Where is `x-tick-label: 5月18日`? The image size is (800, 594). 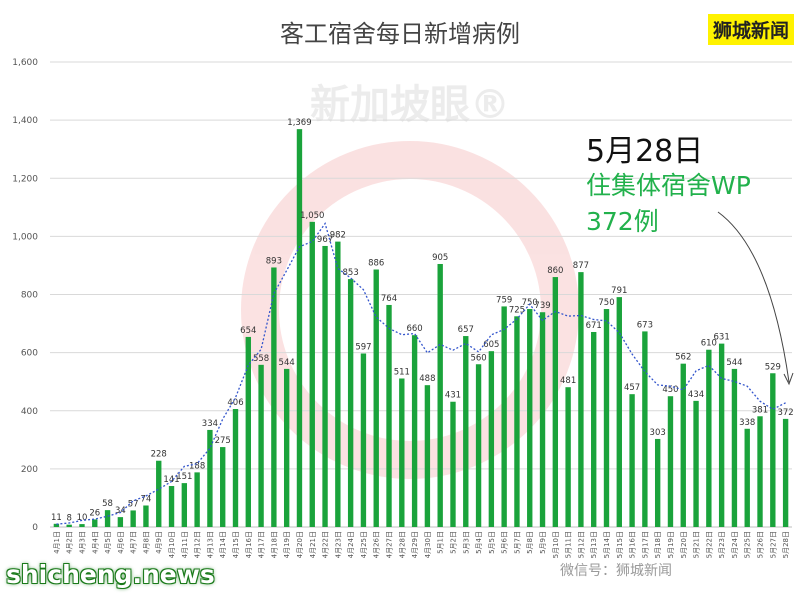 x-tick-label: 5月18日 is located at coordinates (658, 544).